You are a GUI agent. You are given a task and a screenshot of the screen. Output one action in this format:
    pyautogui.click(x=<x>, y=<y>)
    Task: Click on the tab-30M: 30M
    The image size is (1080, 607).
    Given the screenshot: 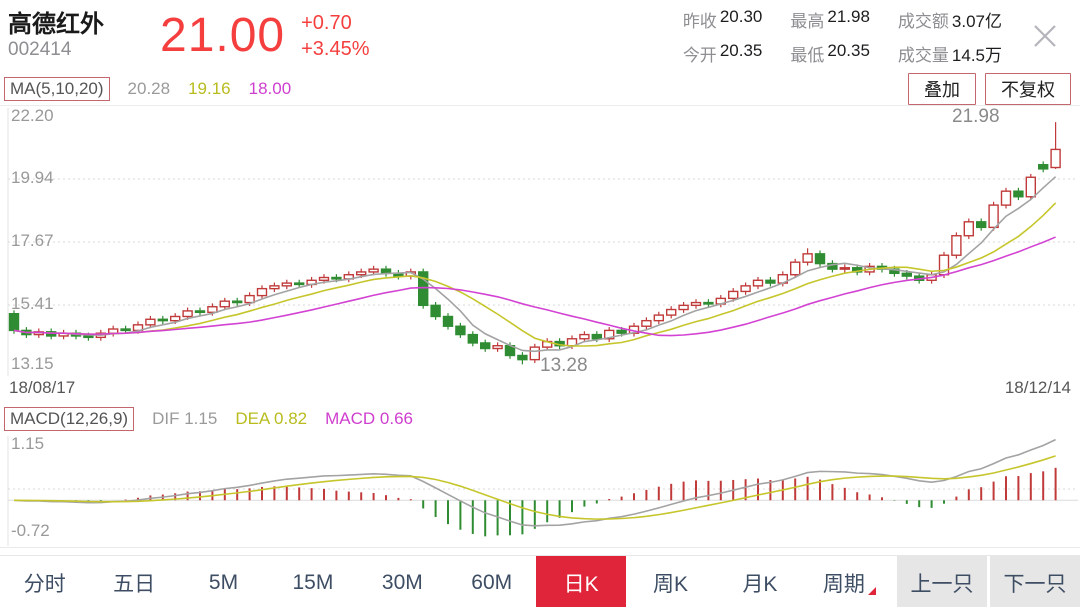 What is the action you would take?
    pyautogui.click(x=402, y=581)
    